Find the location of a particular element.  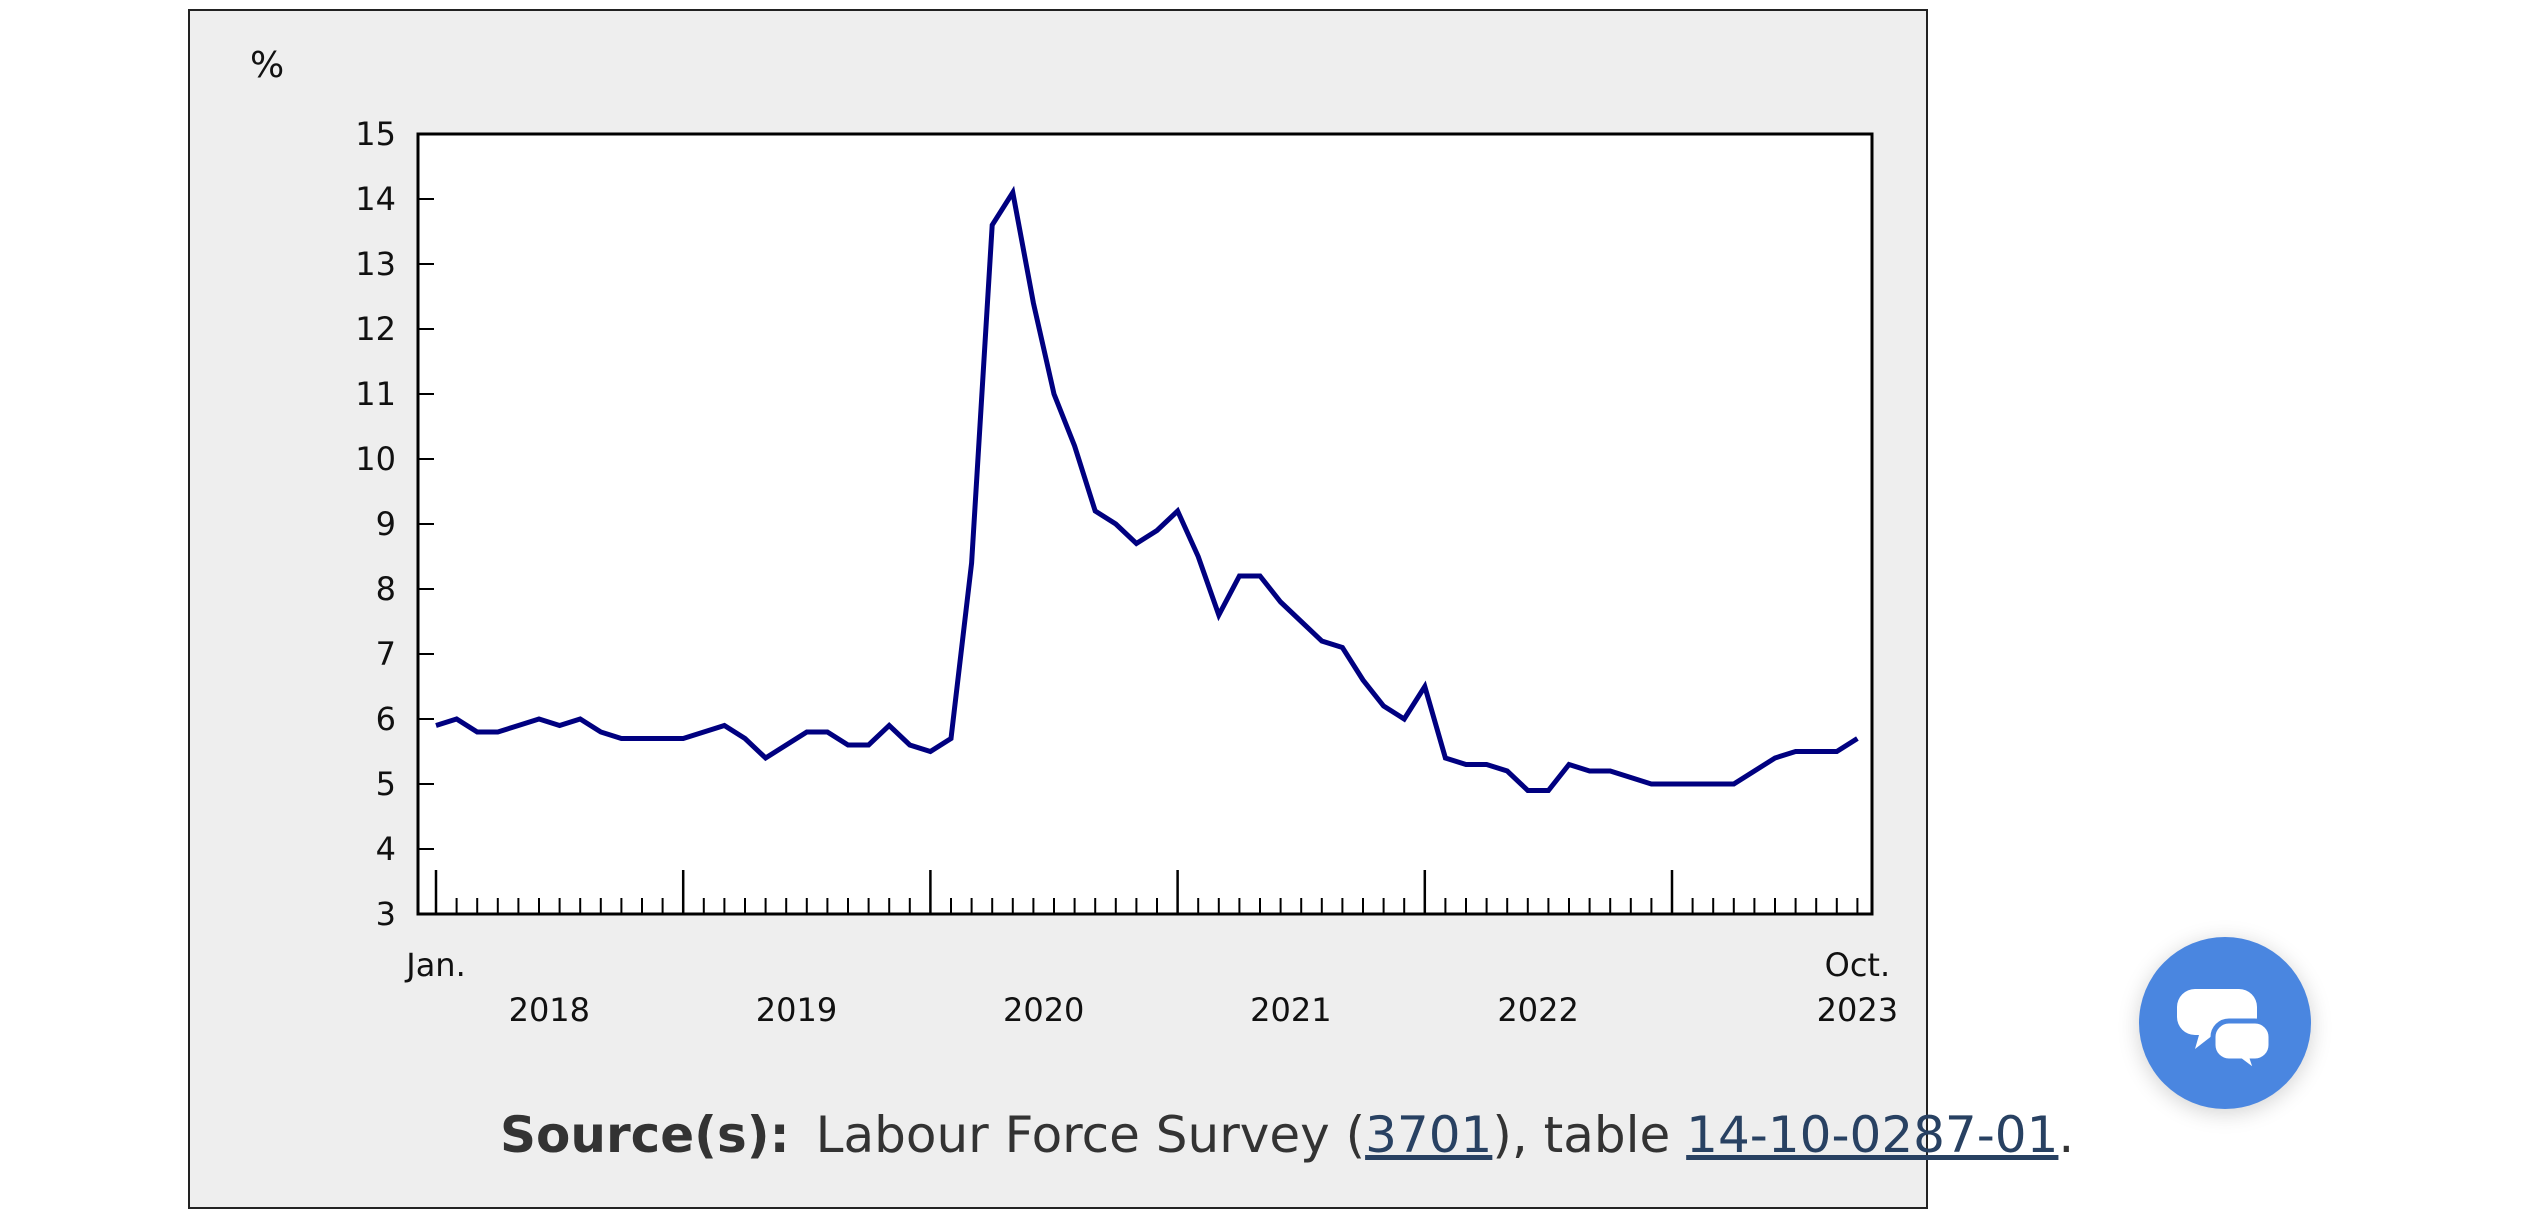

x-end-month-label: Oct. is located at coordinates (1858, 965).